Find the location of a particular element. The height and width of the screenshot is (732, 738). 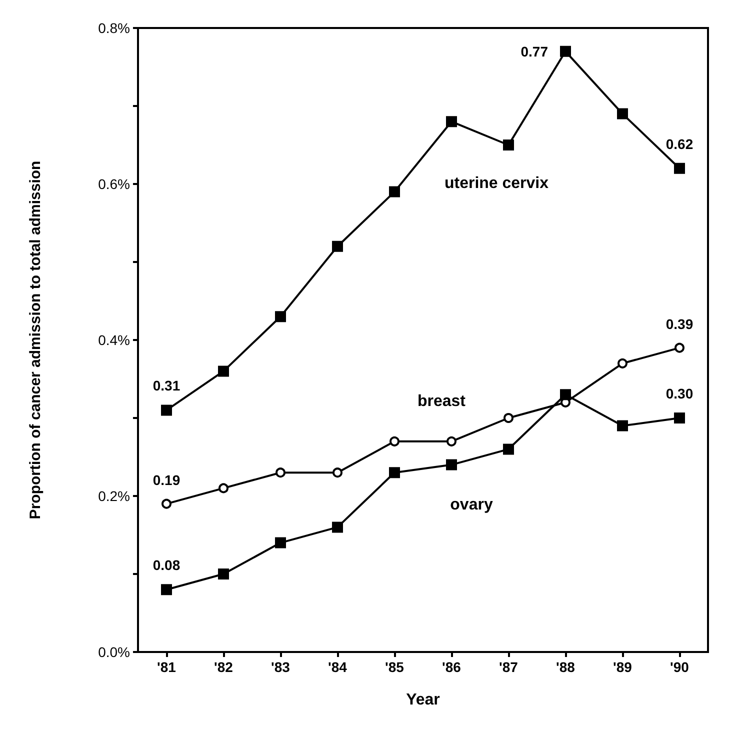

x-tick-label: '82 is located at coordinates (224, 667).